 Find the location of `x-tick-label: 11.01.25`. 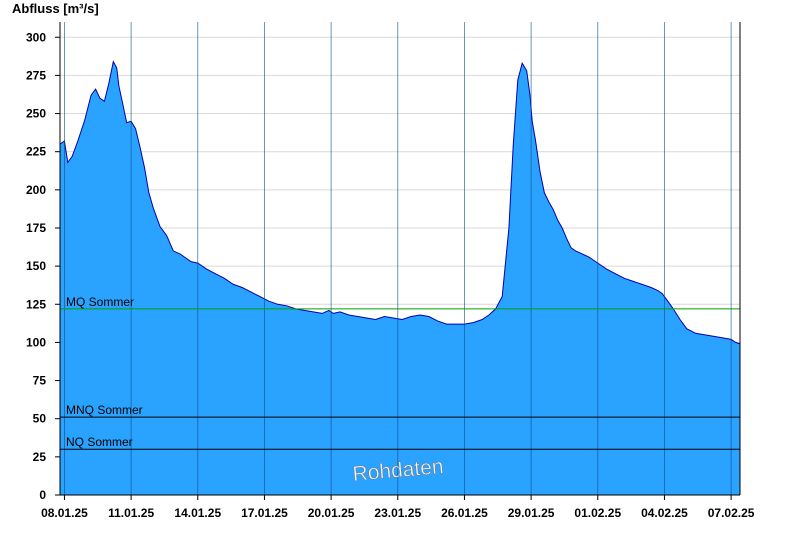

x-tick-label: 11.01.25 is located at coordinates (131, 513).